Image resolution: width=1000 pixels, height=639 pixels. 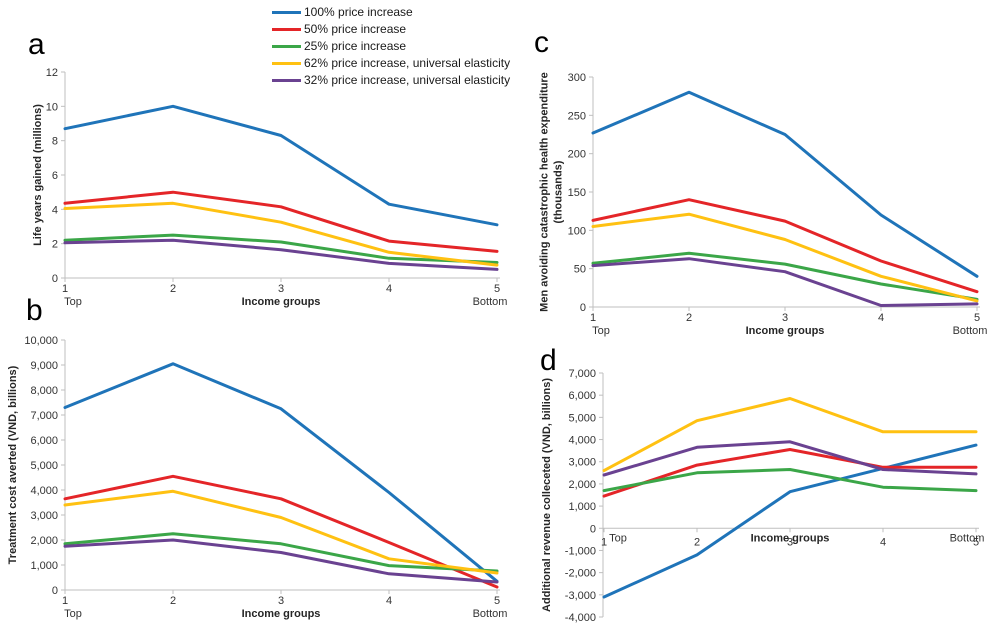 I want to click on legend-label: 25% price increase, so click(x=355, y=46).